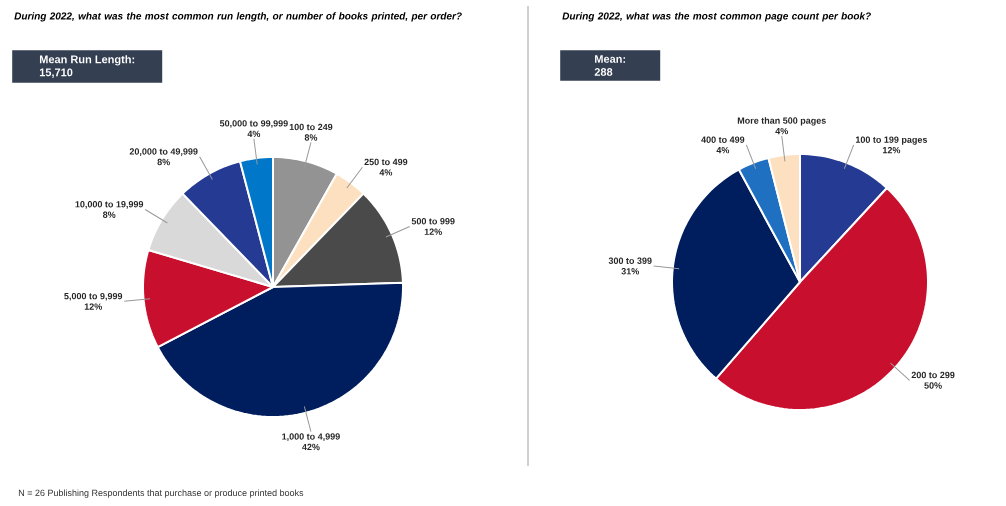  Describe the element at coordinates (161, 493) in the screenshot. I see `text: N = 26 Publishing Respondents that purchase or produce printed books` at that location.